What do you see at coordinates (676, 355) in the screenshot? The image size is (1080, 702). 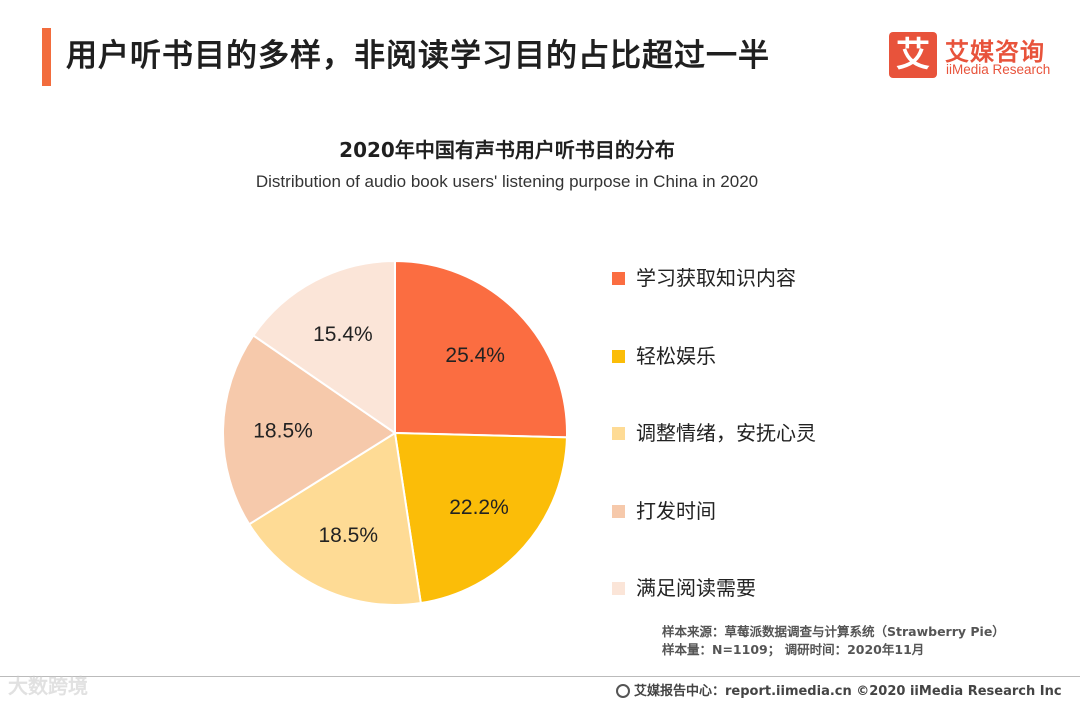 I see `legend-label: 轻松娱乐` at bounding box center [676, 355].